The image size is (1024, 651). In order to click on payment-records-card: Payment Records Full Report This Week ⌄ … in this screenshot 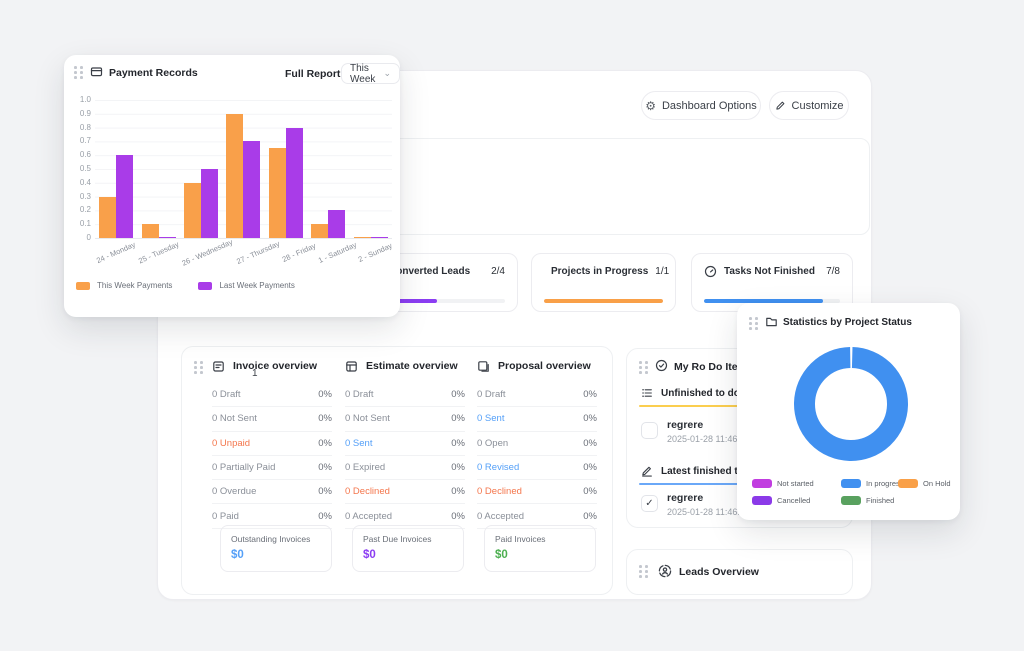, I will do `click(232, 186)`.